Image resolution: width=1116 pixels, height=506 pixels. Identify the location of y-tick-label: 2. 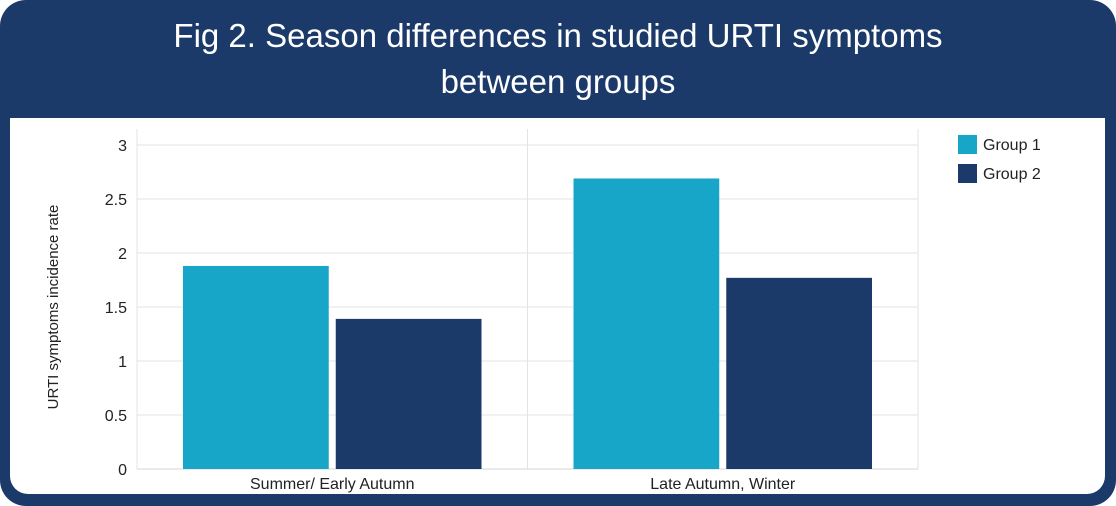
(122, 254).